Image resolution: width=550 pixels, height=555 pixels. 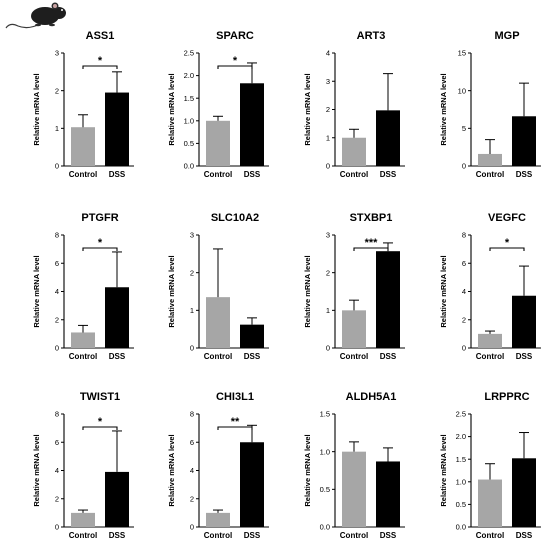 What do you see at coordinates (372, 243) in the screenshot?
I see `significance-label: ***` at bounding box center [372, 243].